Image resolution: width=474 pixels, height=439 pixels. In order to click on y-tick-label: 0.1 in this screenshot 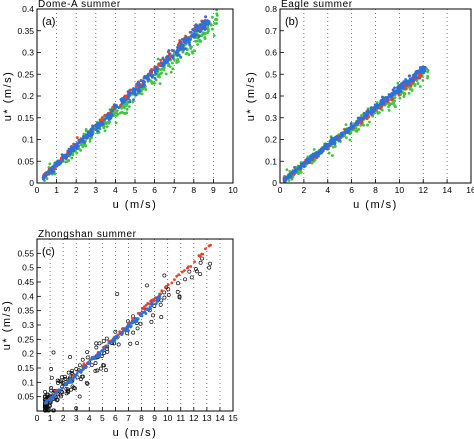, I will do `click(271, 161)`.